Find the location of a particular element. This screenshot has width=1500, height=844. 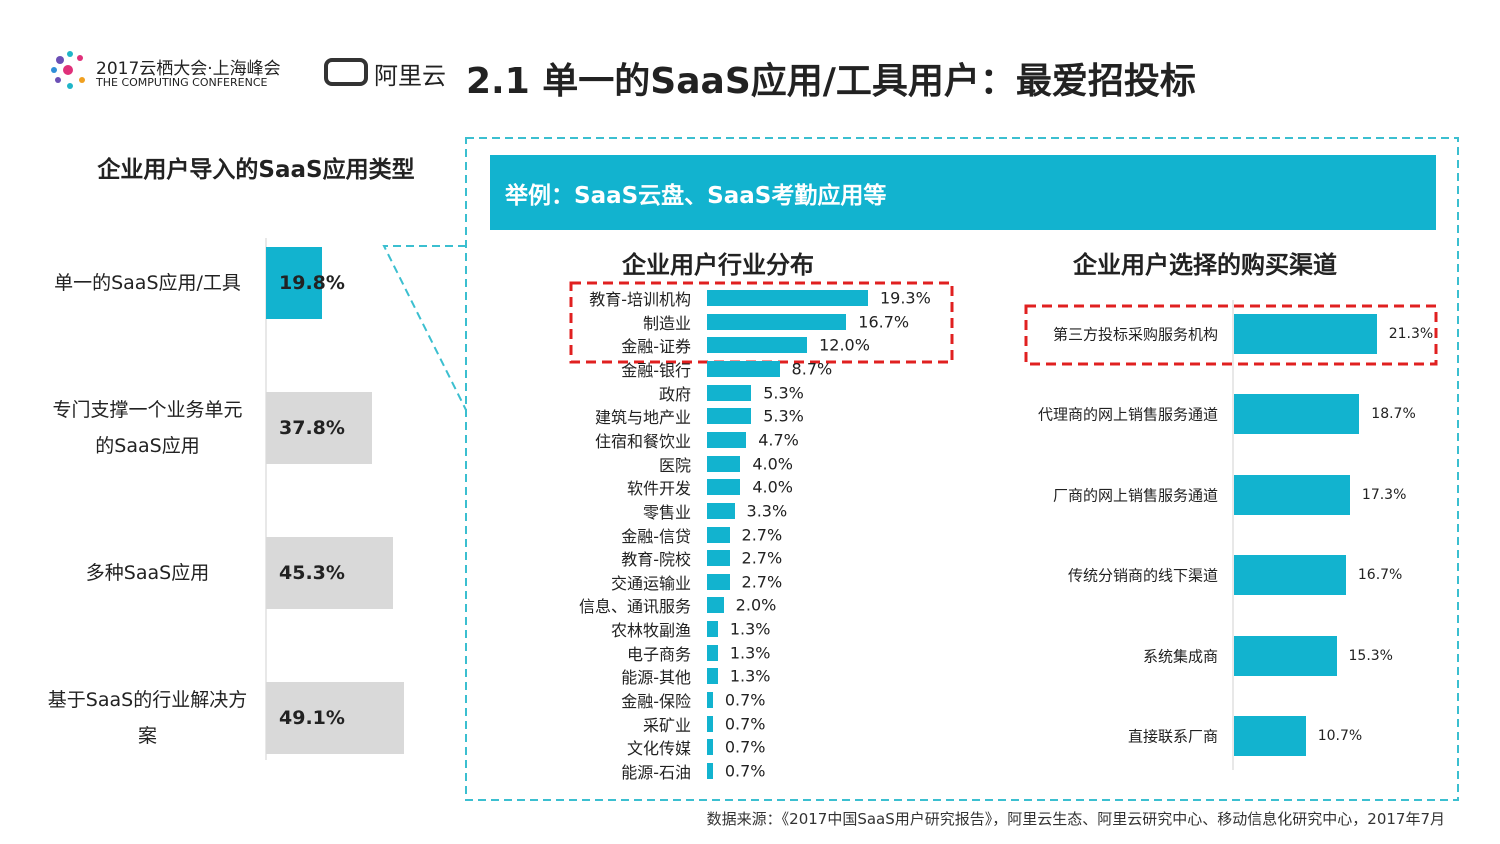

category-label: 电子商务 is located at coordinates (658, 654).